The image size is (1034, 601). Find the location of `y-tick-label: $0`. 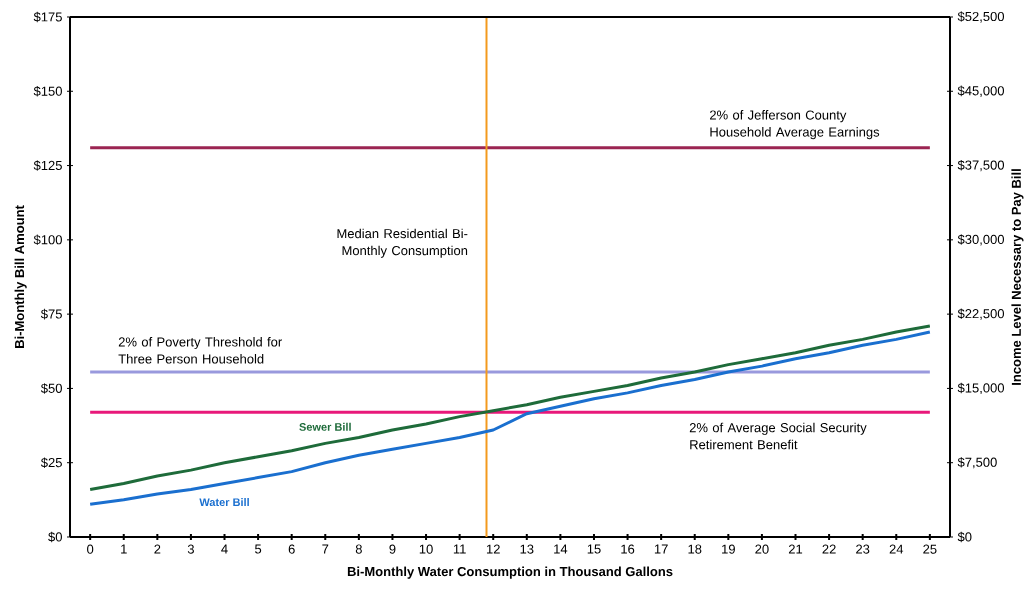

y-tick-label: $0 is located at coordinates (55, 537).